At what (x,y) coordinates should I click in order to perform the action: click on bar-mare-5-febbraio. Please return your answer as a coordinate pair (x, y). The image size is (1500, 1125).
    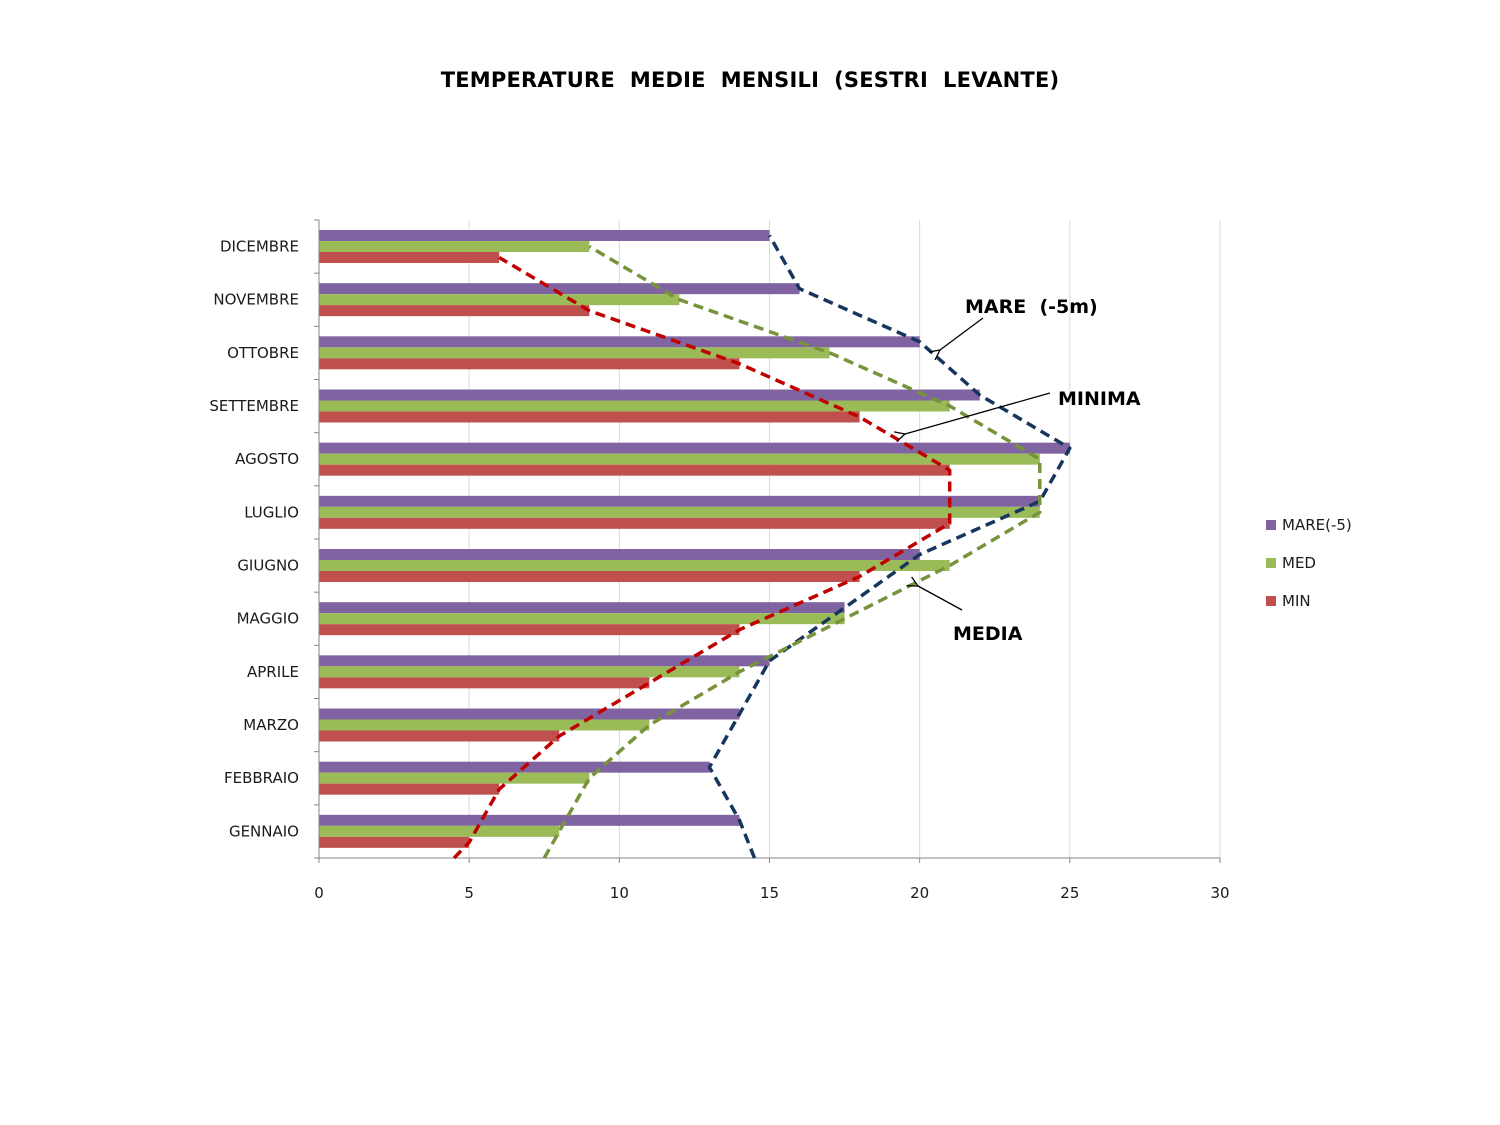
    Looking at the image, I should click on (514, 767).